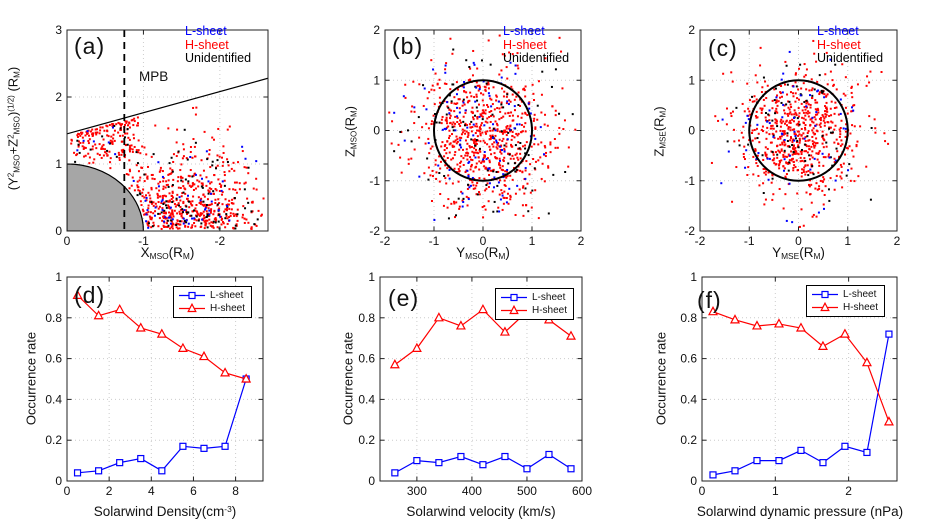 The width and height of the screenshot is (932, 528). I want to click on grid, so click(167, 130).